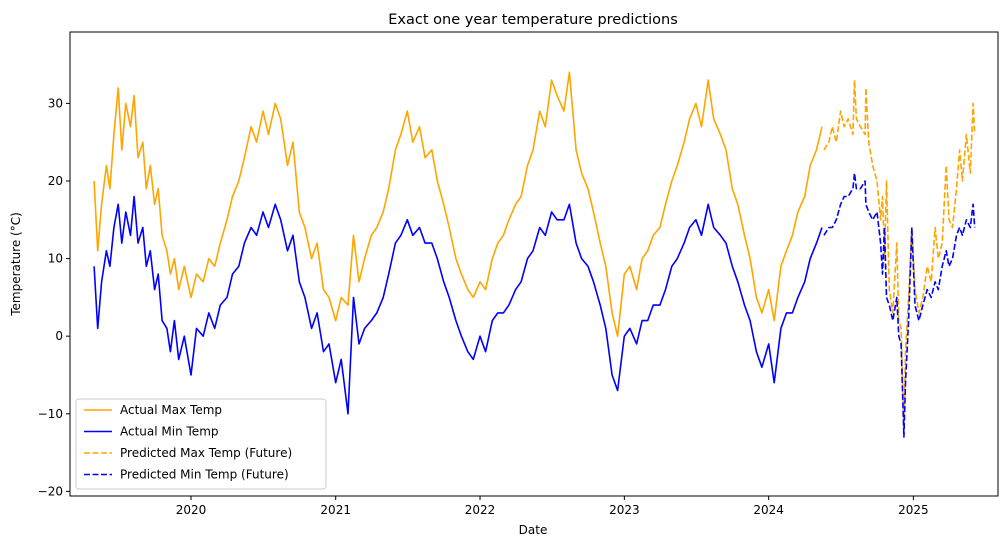 The height and width of the screenshot is (547, 1008). What do you see at coordinates (335, 510) in the screenshot?
I see `x-tick-label: 2021` at bounding box center [335, 510].